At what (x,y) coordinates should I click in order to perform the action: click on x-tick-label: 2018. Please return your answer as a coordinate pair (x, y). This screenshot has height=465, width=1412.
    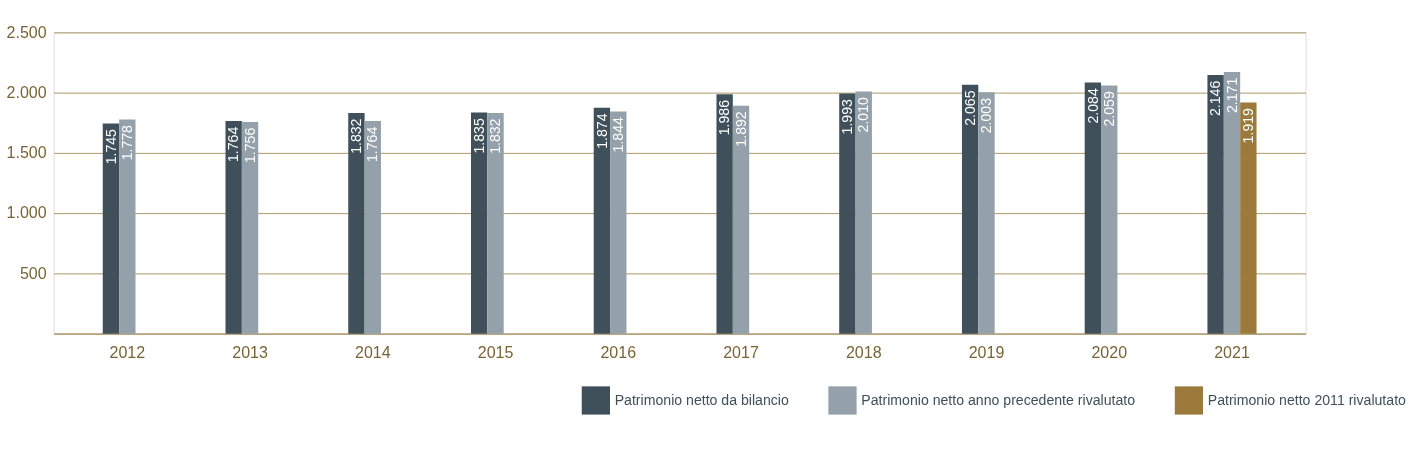
    Looking at the image, I should click on (863, 352).